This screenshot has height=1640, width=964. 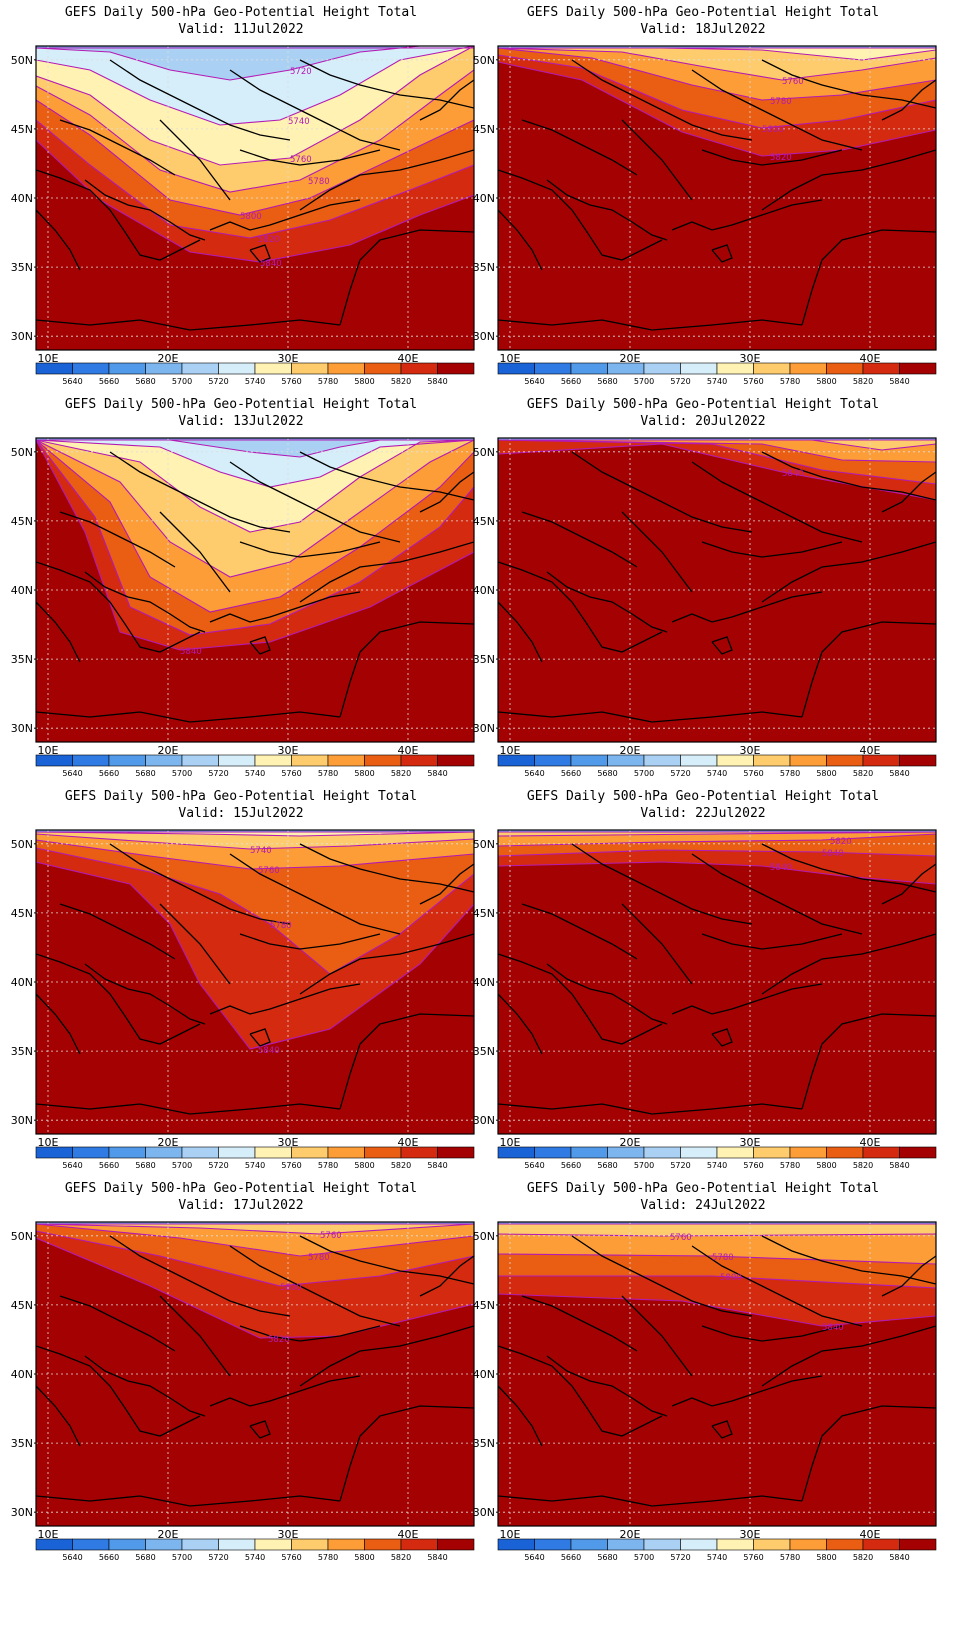 I want to click on colorbar-label: 5700, so click(x=182, y=381).